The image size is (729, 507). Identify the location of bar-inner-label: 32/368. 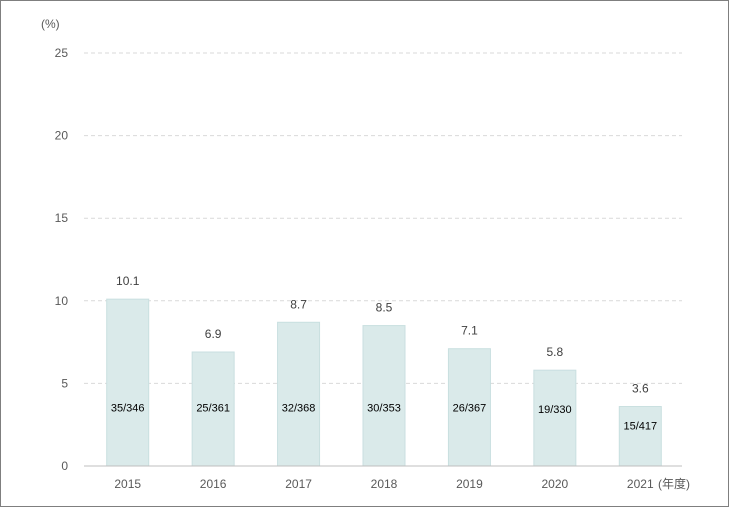
(299, 408).